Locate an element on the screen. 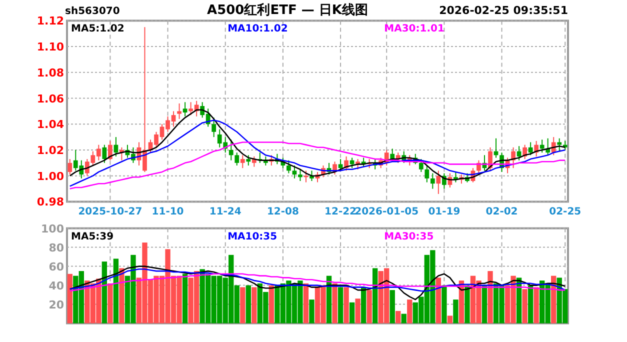 Image resolution: width=627 pixels, height=342 pixels. text: MA5:39 is located at coordinates (92, 236).